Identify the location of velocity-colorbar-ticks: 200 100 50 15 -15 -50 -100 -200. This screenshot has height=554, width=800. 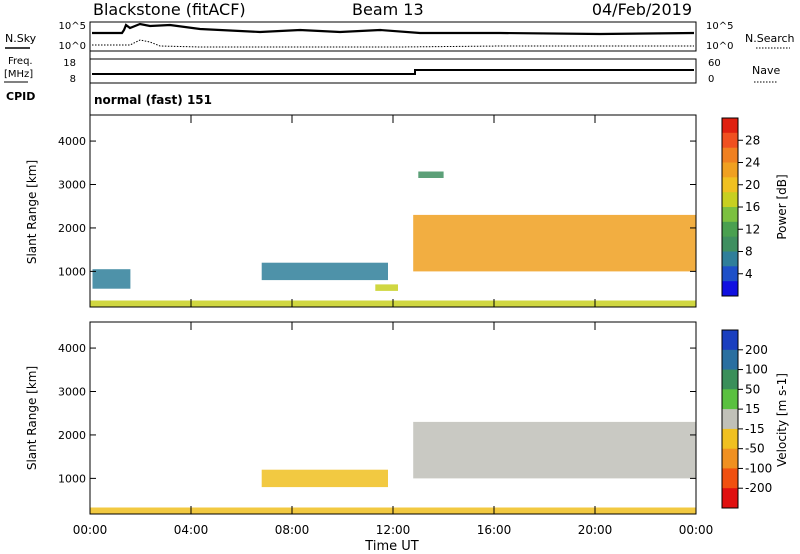
(755, 419).